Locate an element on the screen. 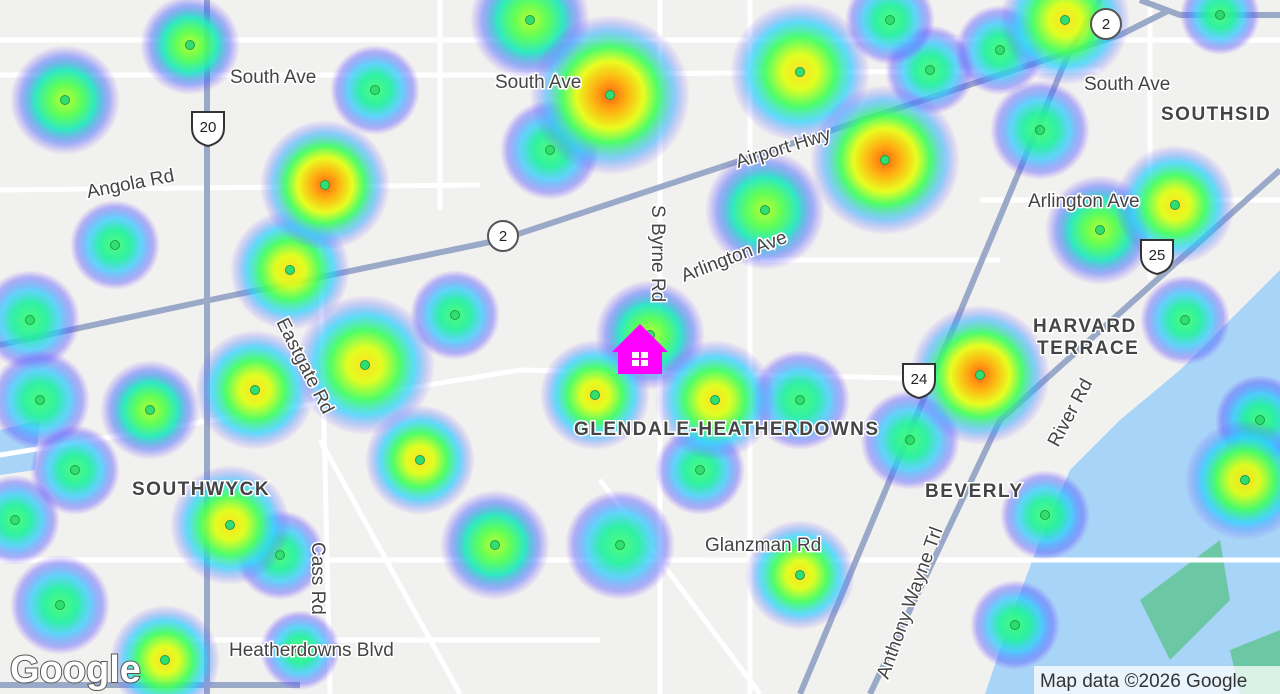 This screenshot has height=694, width=1280. road-label: Arlington Ave is located at coordinates (1084, 201).